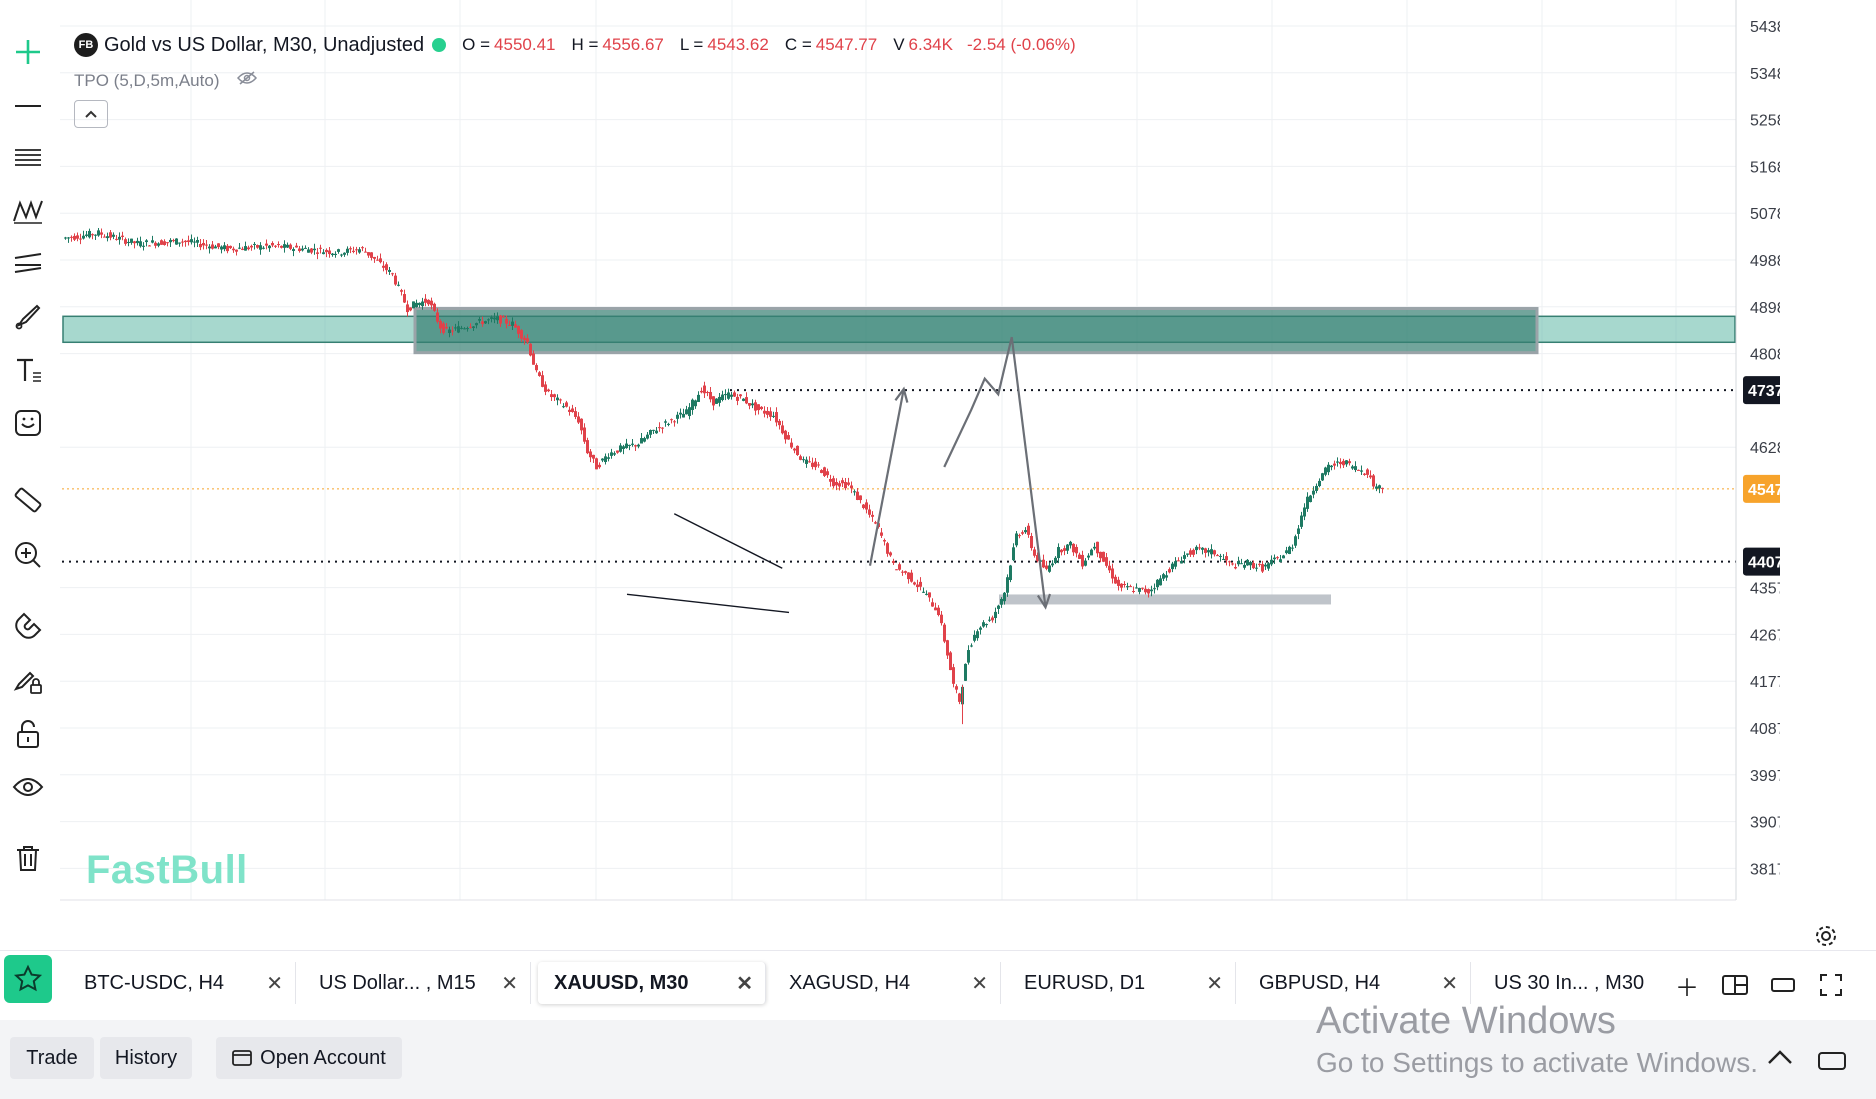 The width and height of the screenshot is (1876, 1099). What do you see at coordinates (1832, 1061) in the screenshot?
I see `maximize-panel-icon` at bounding box center [1832, 1061].